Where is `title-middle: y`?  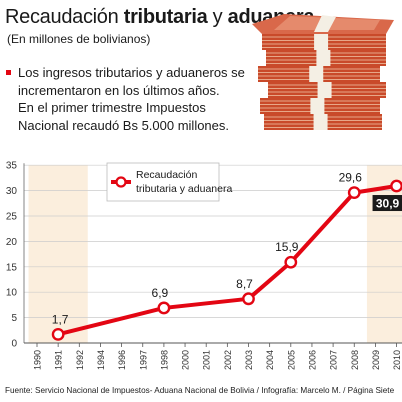 title-middle: y is located at coordinates (217, 17).